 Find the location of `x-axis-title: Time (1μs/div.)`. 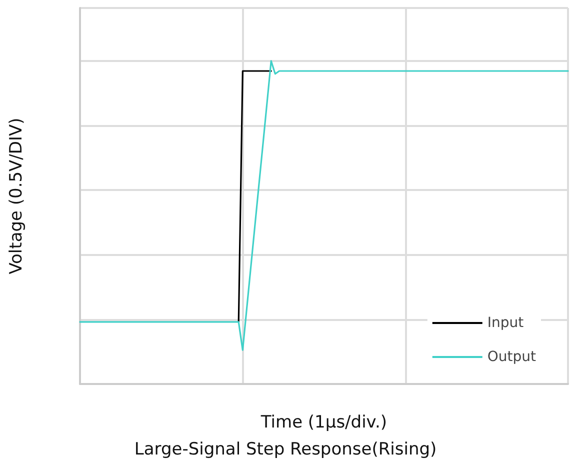

x-axis-title: Time (1μs/div.) is located at coordinates (324, 422).